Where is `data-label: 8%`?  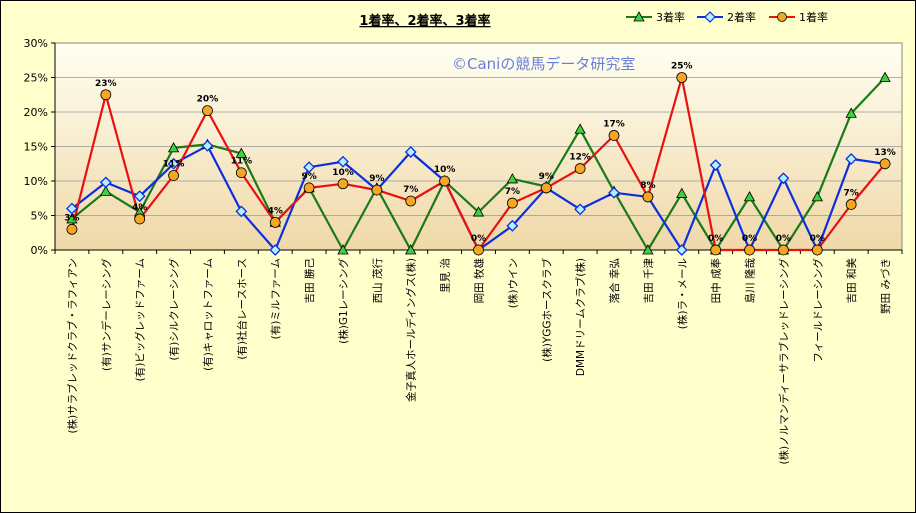
data-label: 8% is located at coordinates (647, 186).